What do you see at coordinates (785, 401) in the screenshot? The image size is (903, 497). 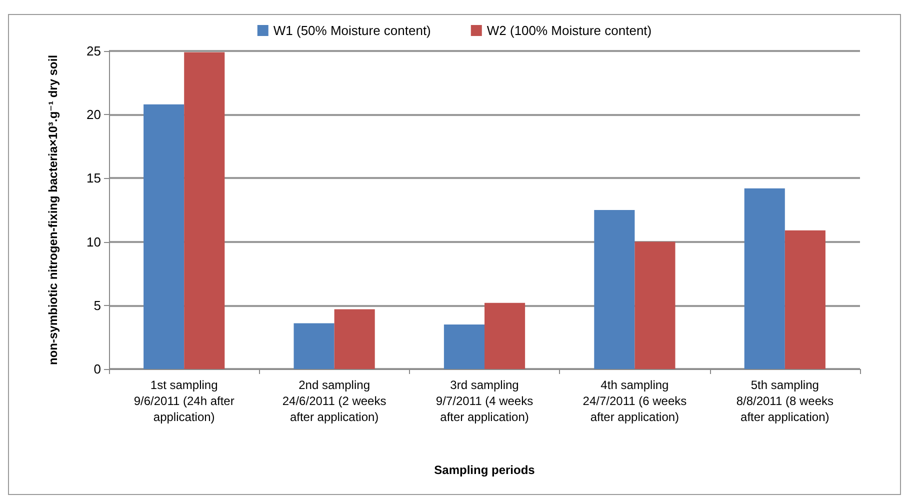 I see `x-tick-label: 5th sampling 8/8/2011 (8 weeks after application)` at bounding box center [785, 401].